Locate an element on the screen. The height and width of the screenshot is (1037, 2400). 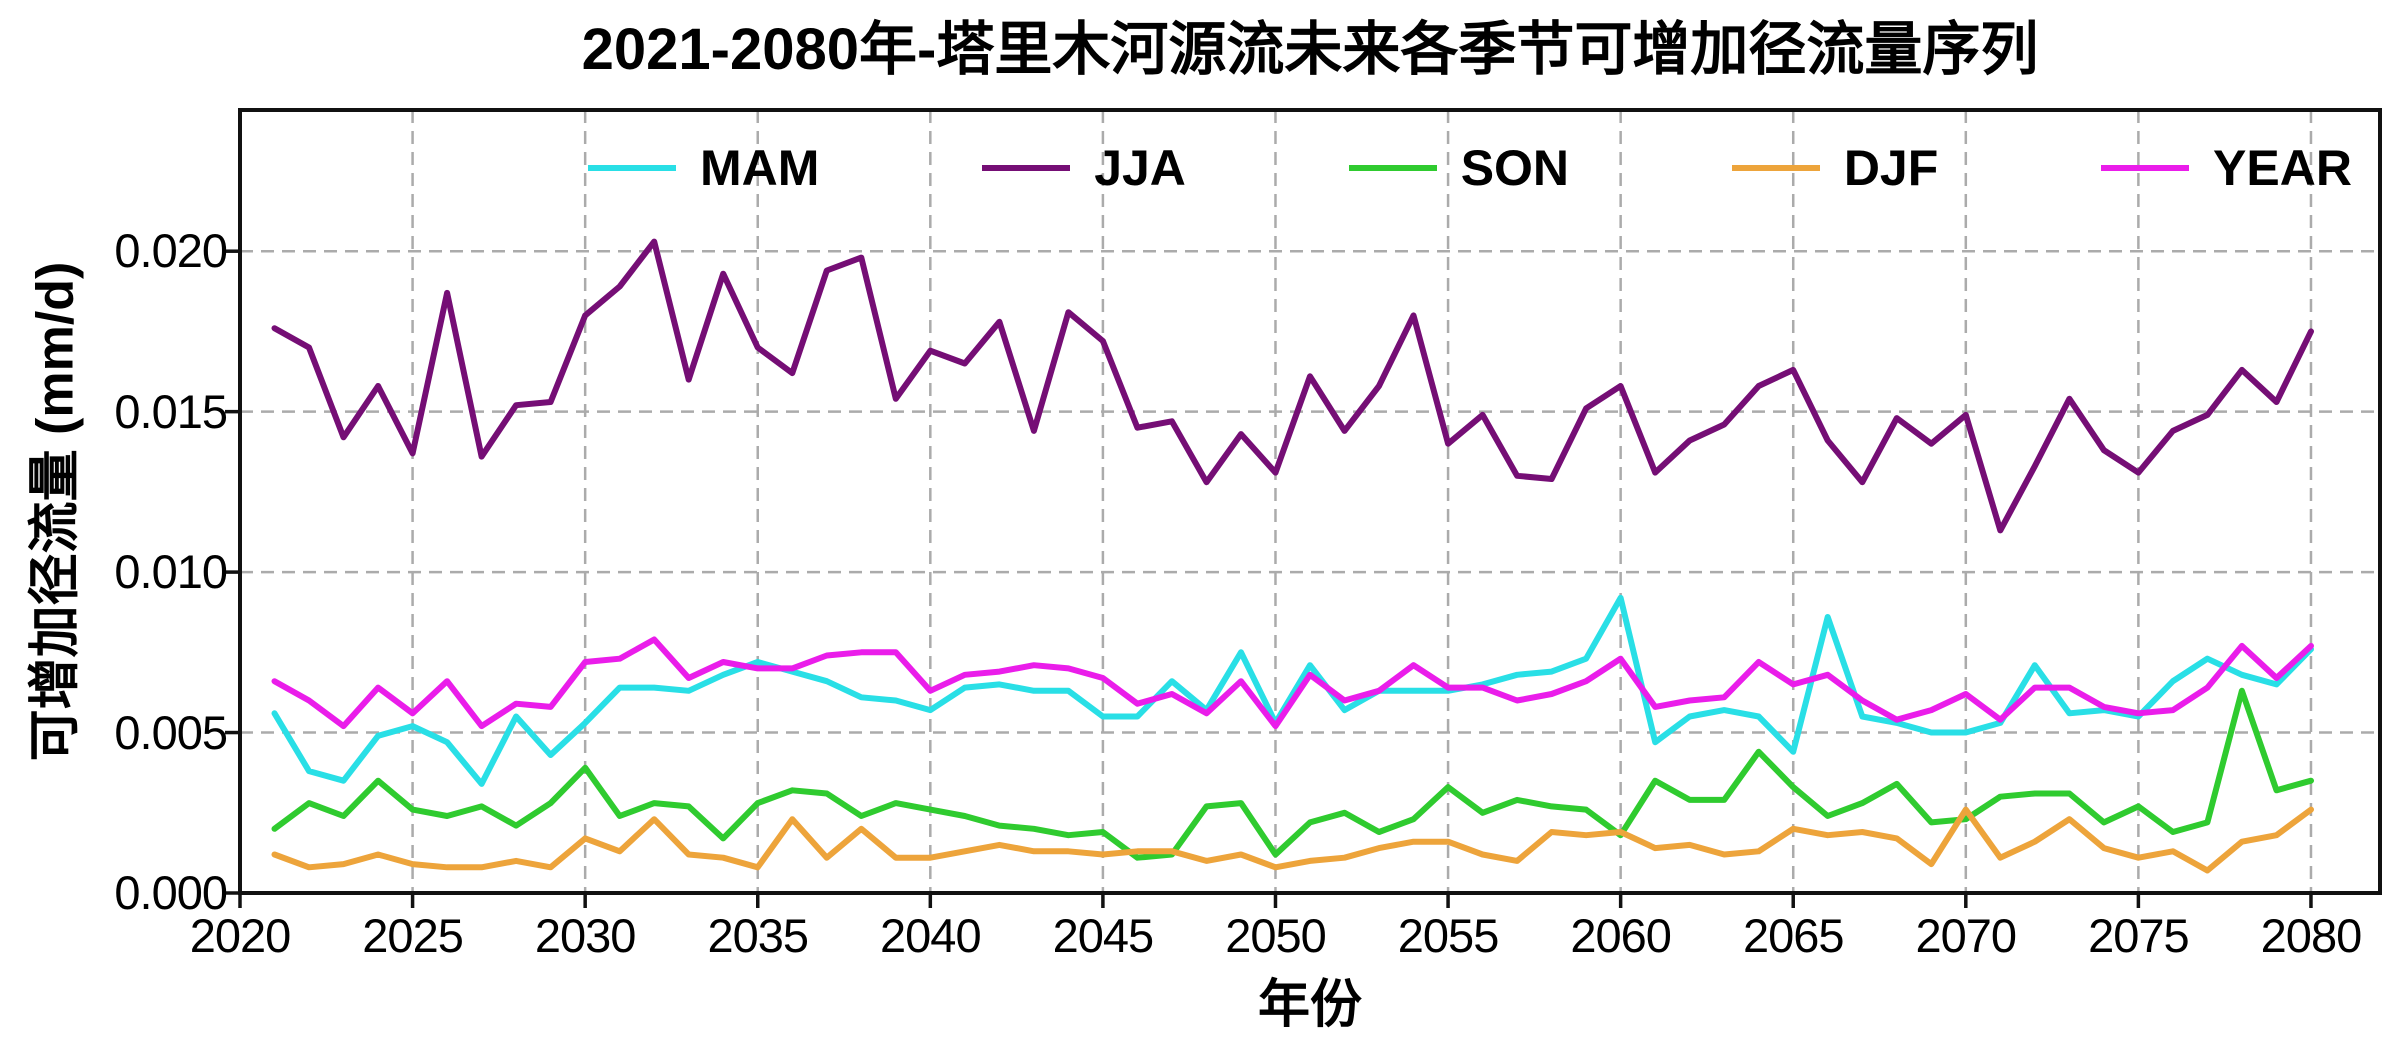
series-line-year is located at coordinates (1292, 683).